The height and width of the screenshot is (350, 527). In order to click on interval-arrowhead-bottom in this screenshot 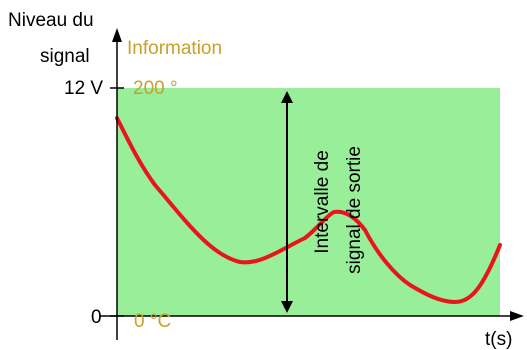, I will do `click(287, 307)`.